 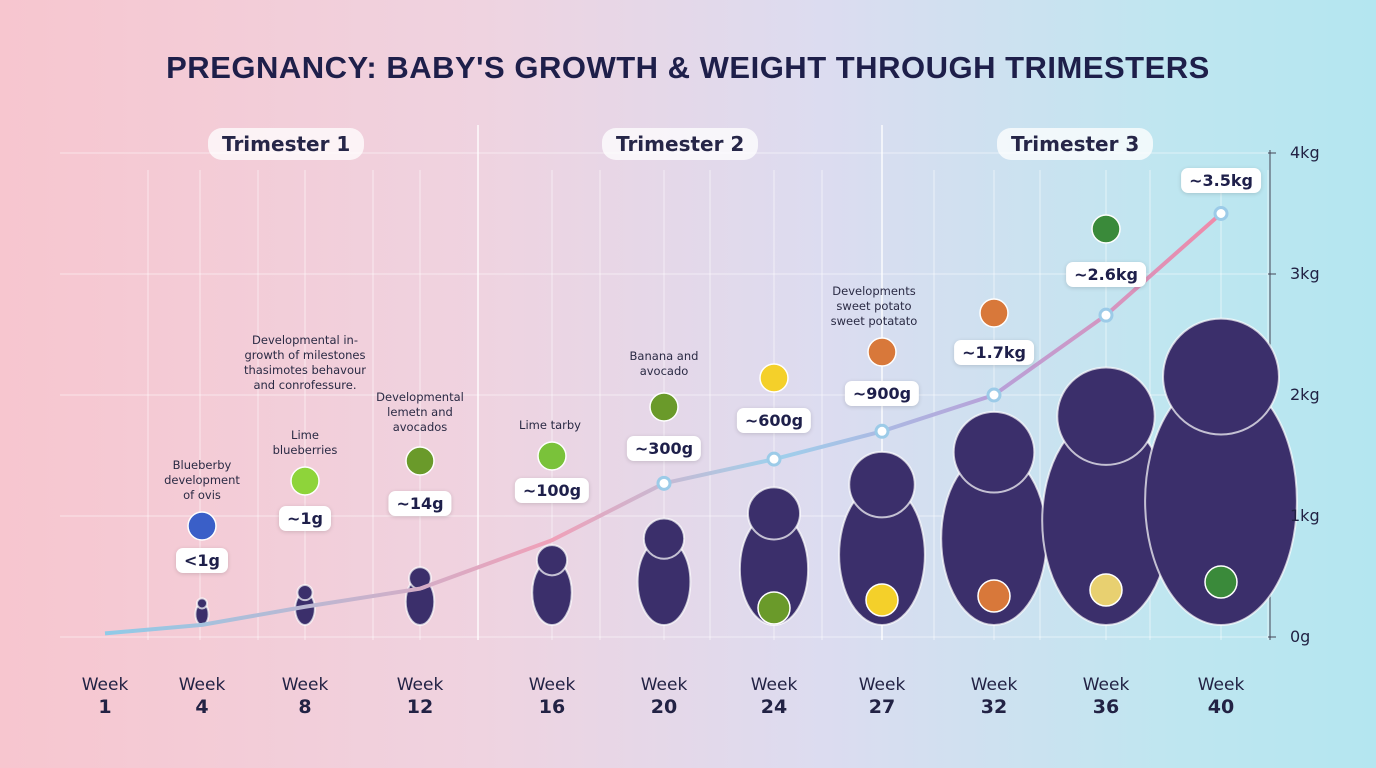 What do you see at coordinates (202, 707) in the screenshot?
I see `week-number: 4` at bounding box center [202, 707].